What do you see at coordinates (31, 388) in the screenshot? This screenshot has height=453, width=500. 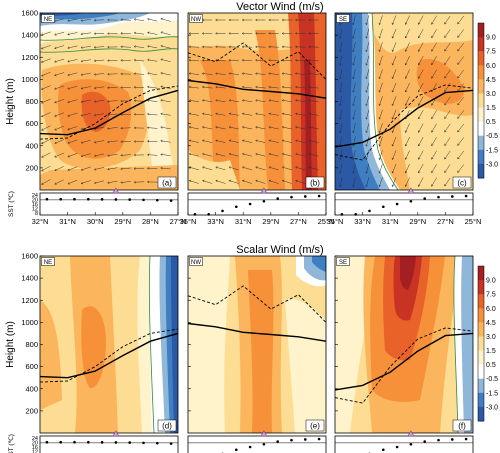 I see `panel-d-ytick-label: 400` at bounding box center [31, 388].